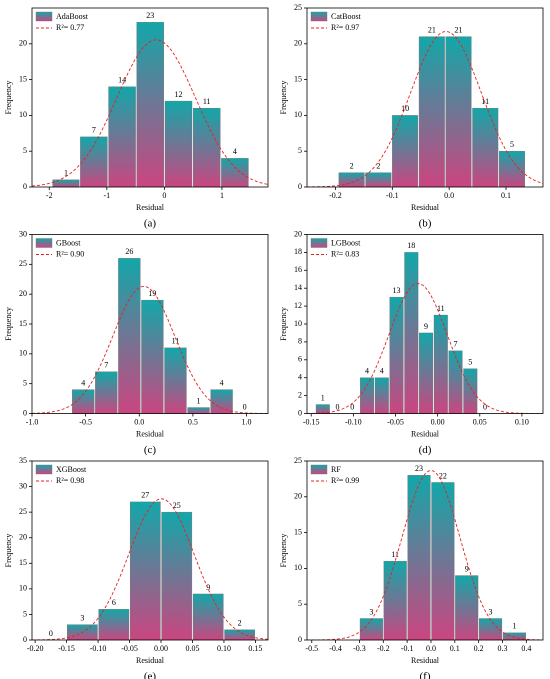  I want to click on x-tick-label: -0.20, so click(35, 648).